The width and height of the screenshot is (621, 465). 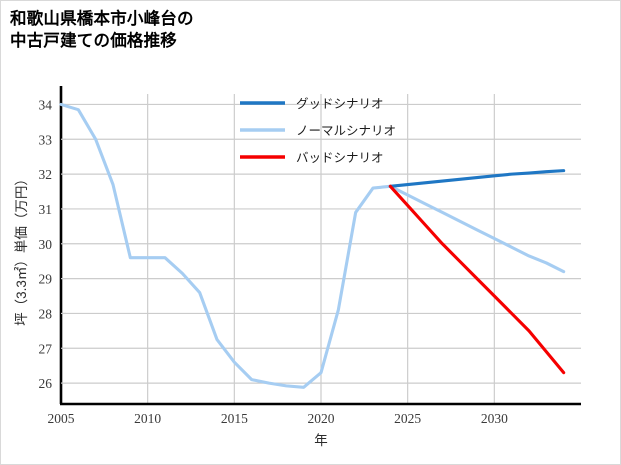 What do you see at coordinates (46, 244) in the screenshot?
I see `y-tick-label: 30` at bounding box center [46, 244].